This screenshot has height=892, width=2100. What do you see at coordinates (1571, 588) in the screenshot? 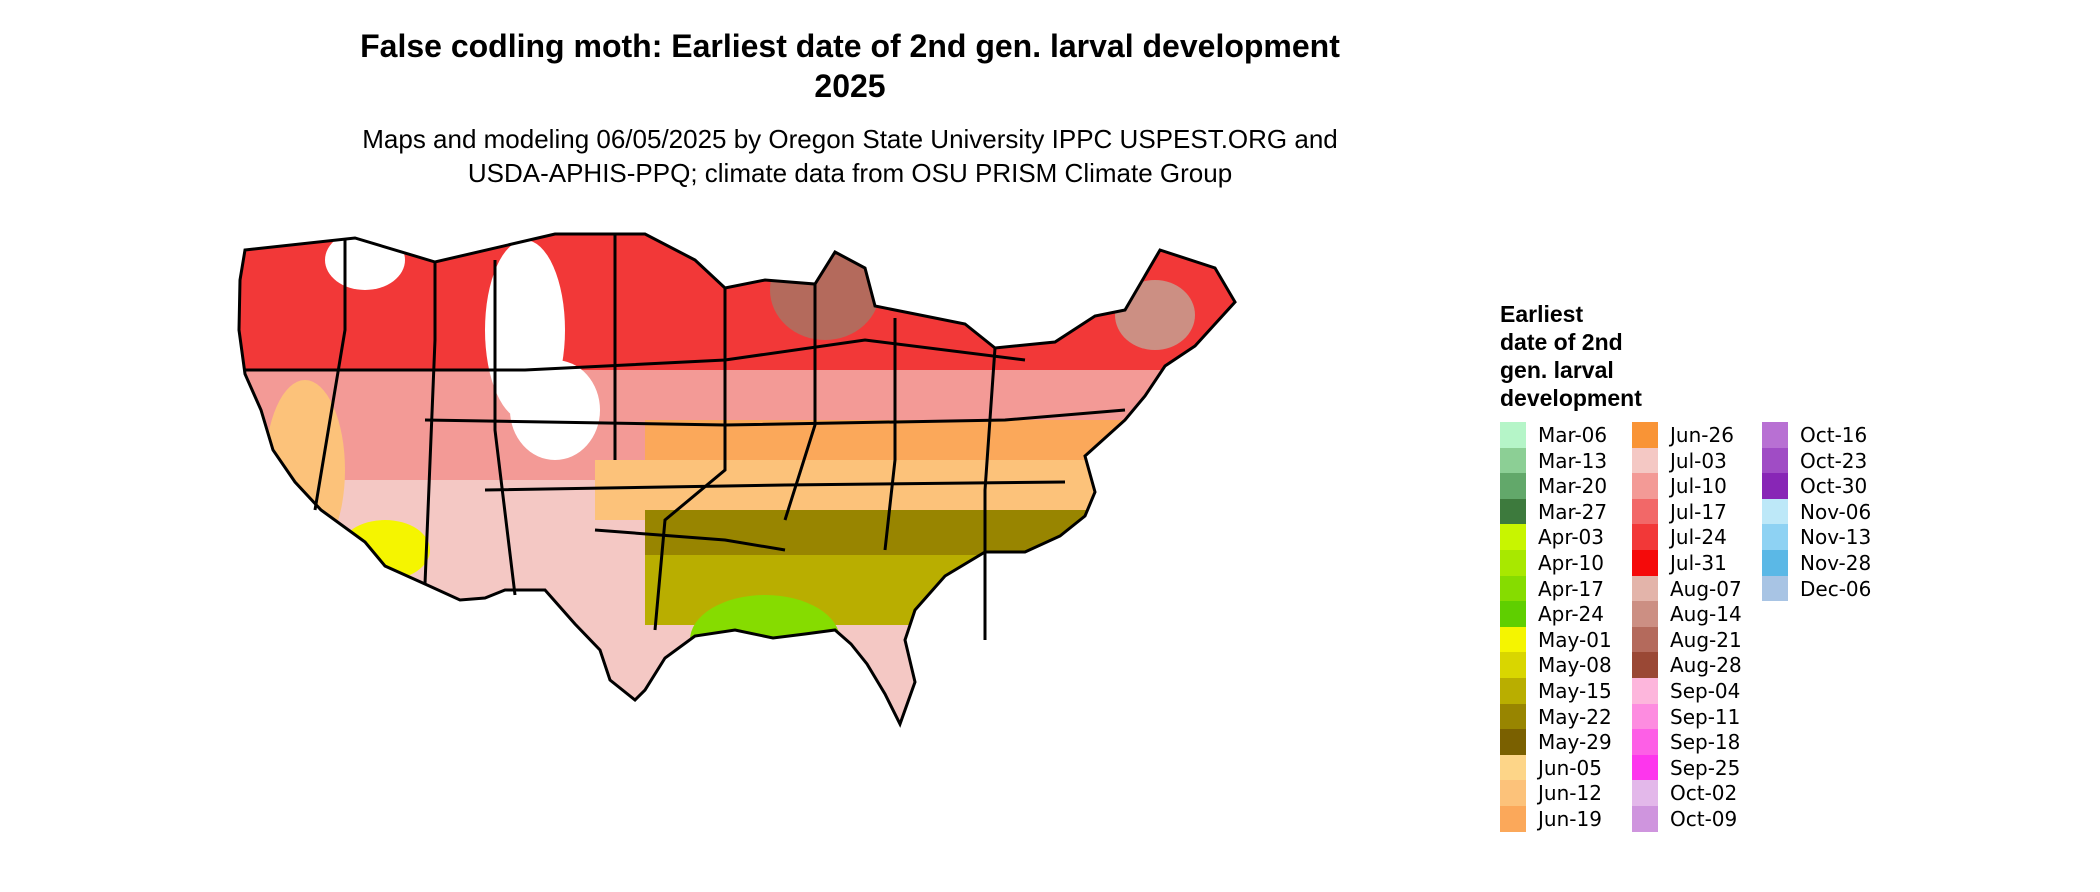
I see `legend-label: Apr-17` at bounding box center [1571, 588].